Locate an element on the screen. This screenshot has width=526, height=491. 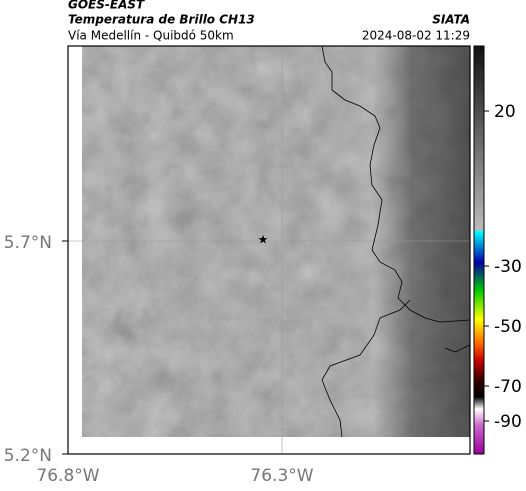
lon-label: 76.8°W is located at coordinates (67, 476).